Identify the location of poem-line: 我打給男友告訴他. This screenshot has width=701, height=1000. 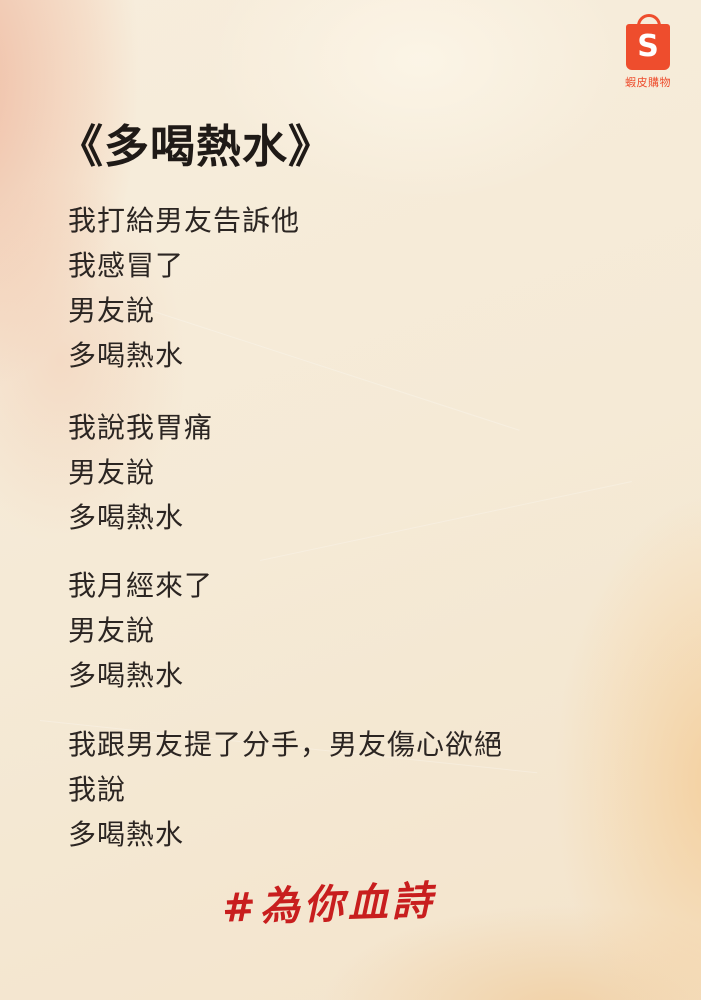
(184, 220).